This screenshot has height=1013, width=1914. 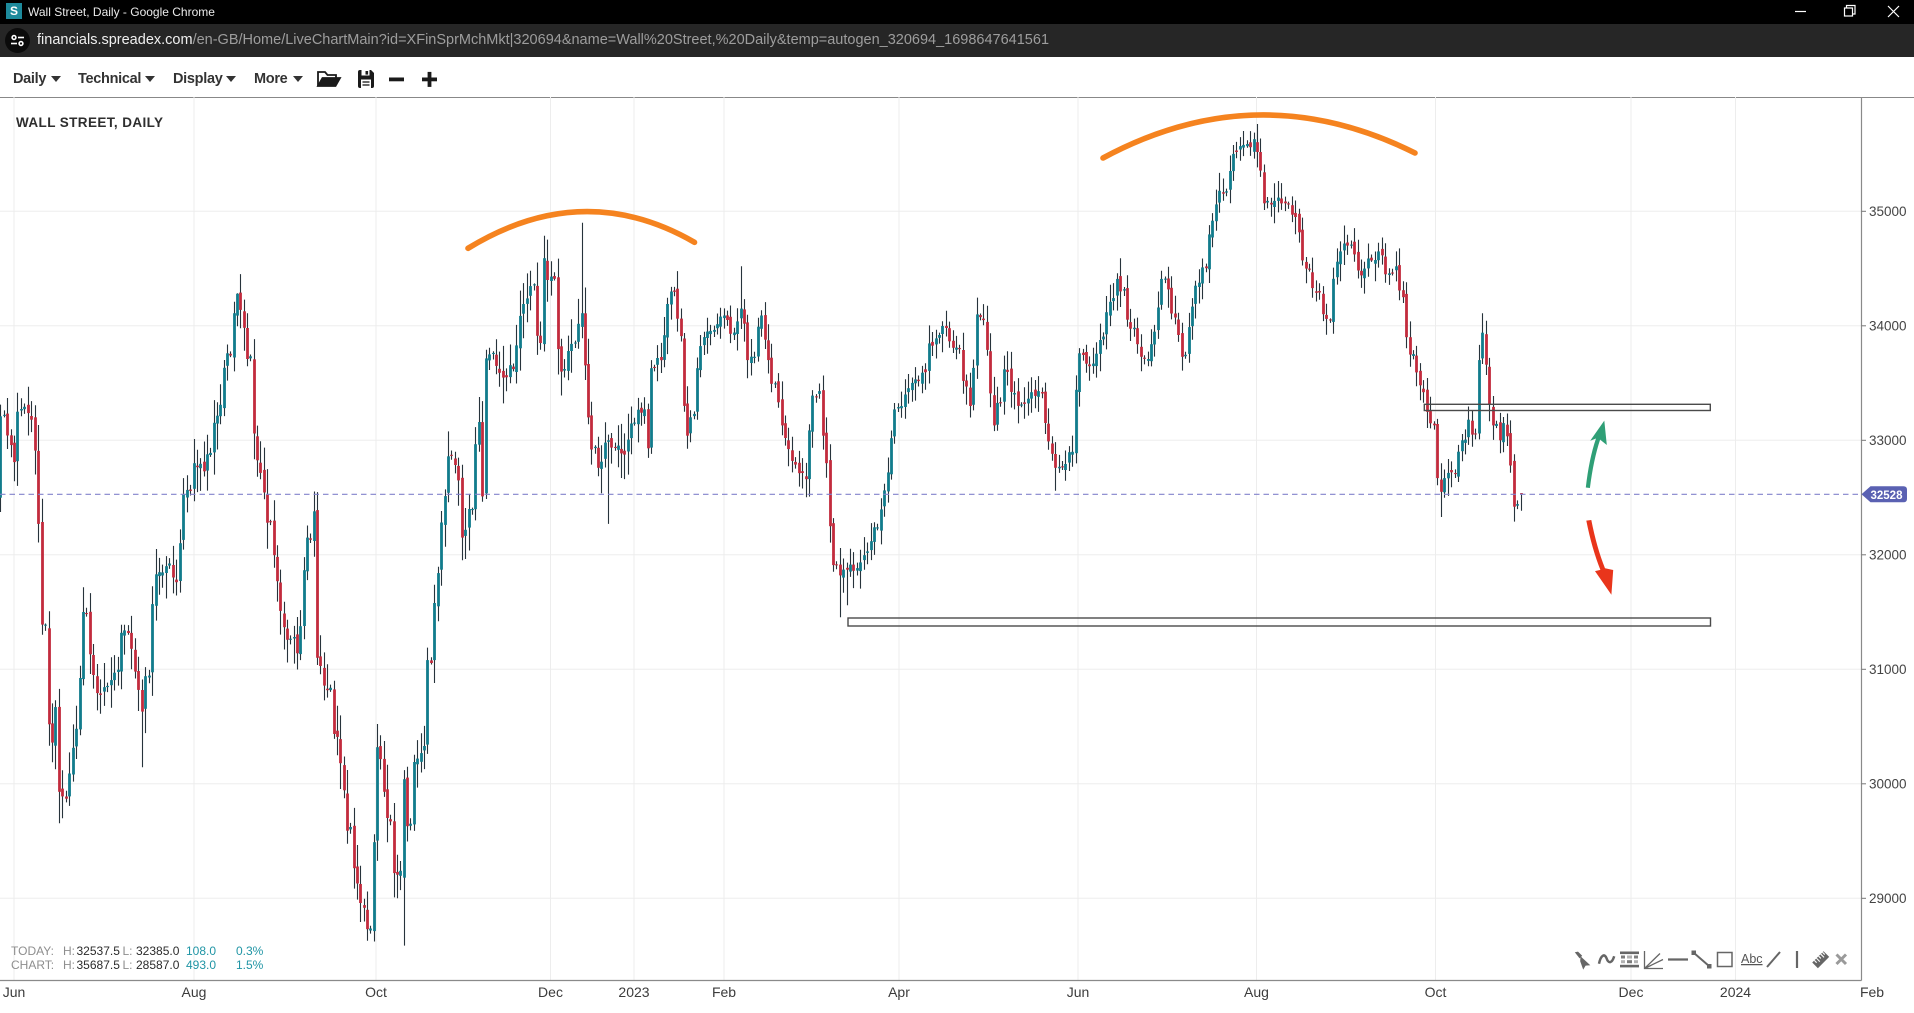 What do you see at coordinates (1888, 898) in the screenshot?
I see `svg-text: 29000` at bounding box center [1888, 898].